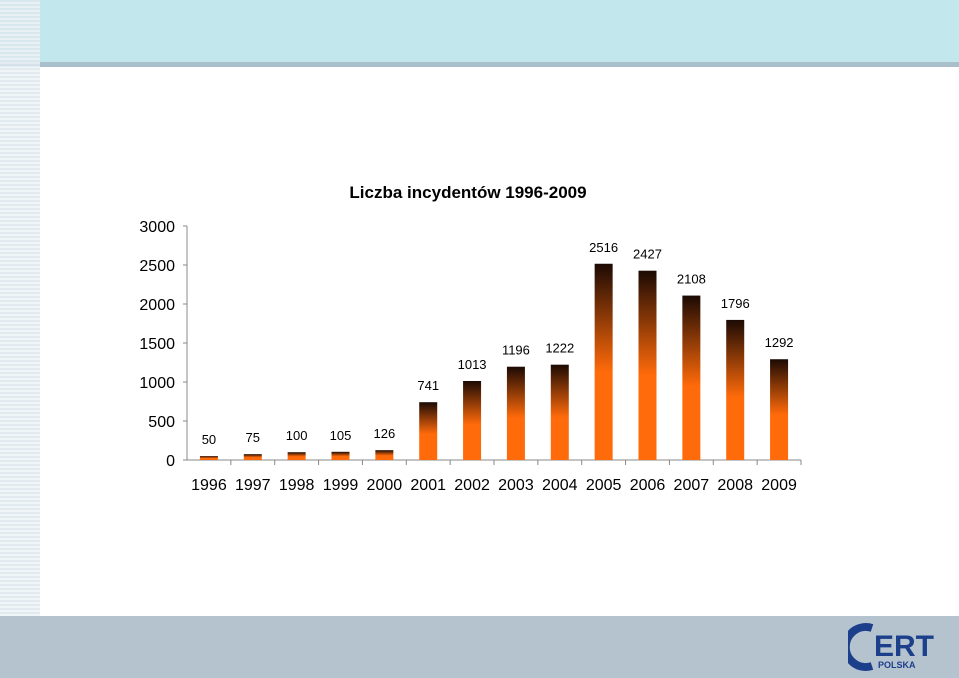  Describe the element at coordinates (904, 646) in the screenshot. I see `logo-text: ERT` at that location.